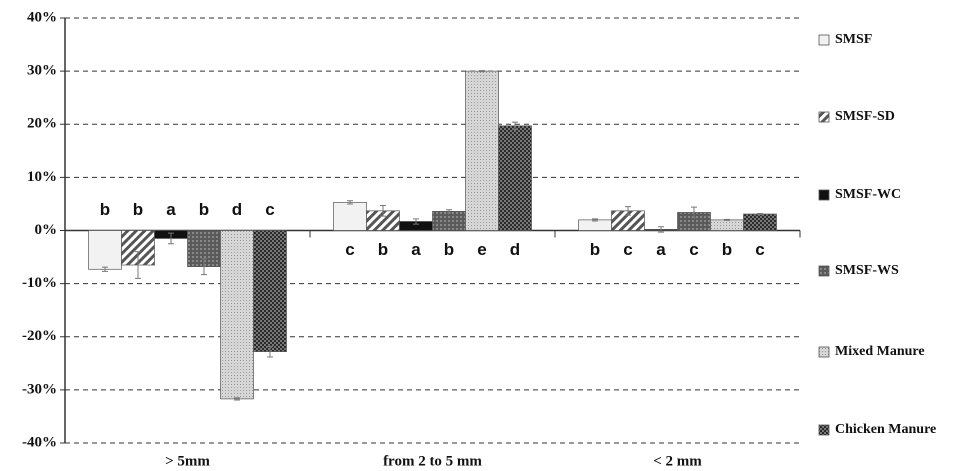 Image resolution: width=969 pixels, height=471 pixels. What do you see at coordinates (481, 249) in the screenshot?
I see `significance-letter: e` at bounding box center [481, 249].